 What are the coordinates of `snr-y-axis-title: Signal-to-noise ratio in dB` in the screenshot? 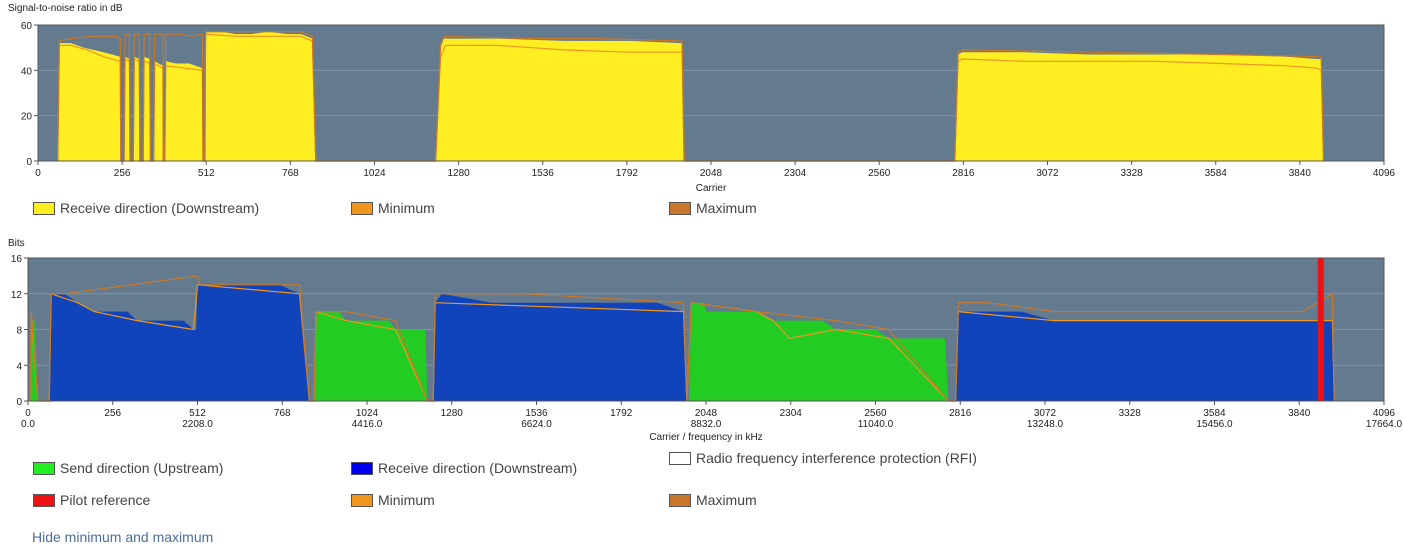 It's located at (65, 8).